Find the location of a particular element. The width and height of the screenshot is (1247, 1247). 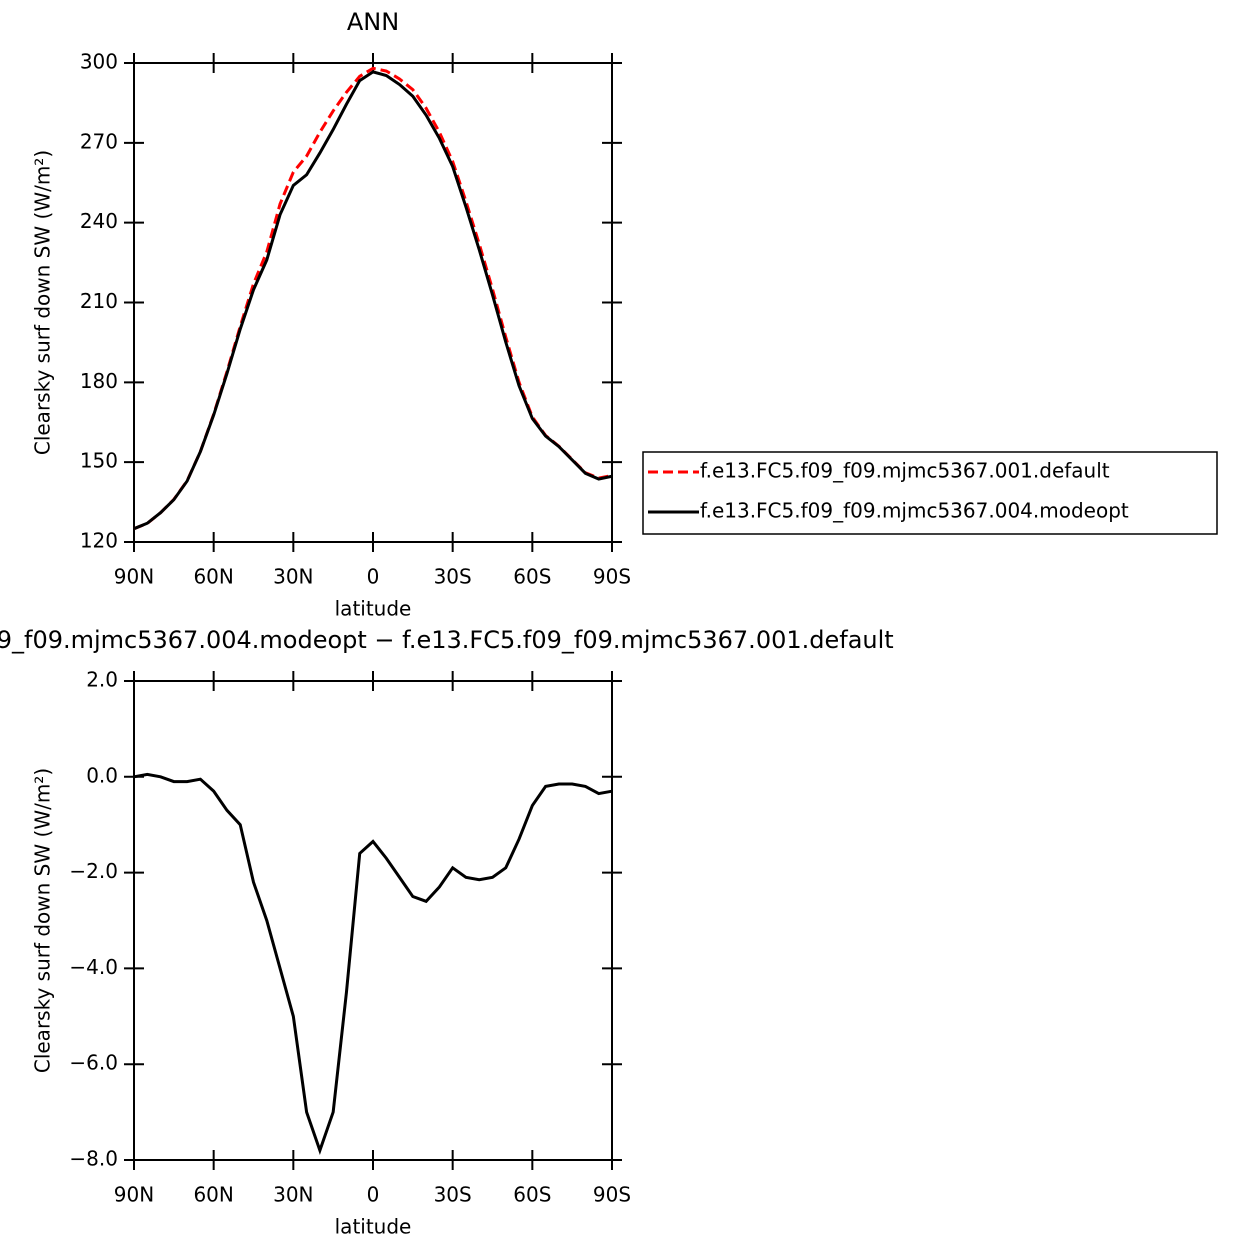

y-tick-label: 120 is located at coordinates (99, 541).